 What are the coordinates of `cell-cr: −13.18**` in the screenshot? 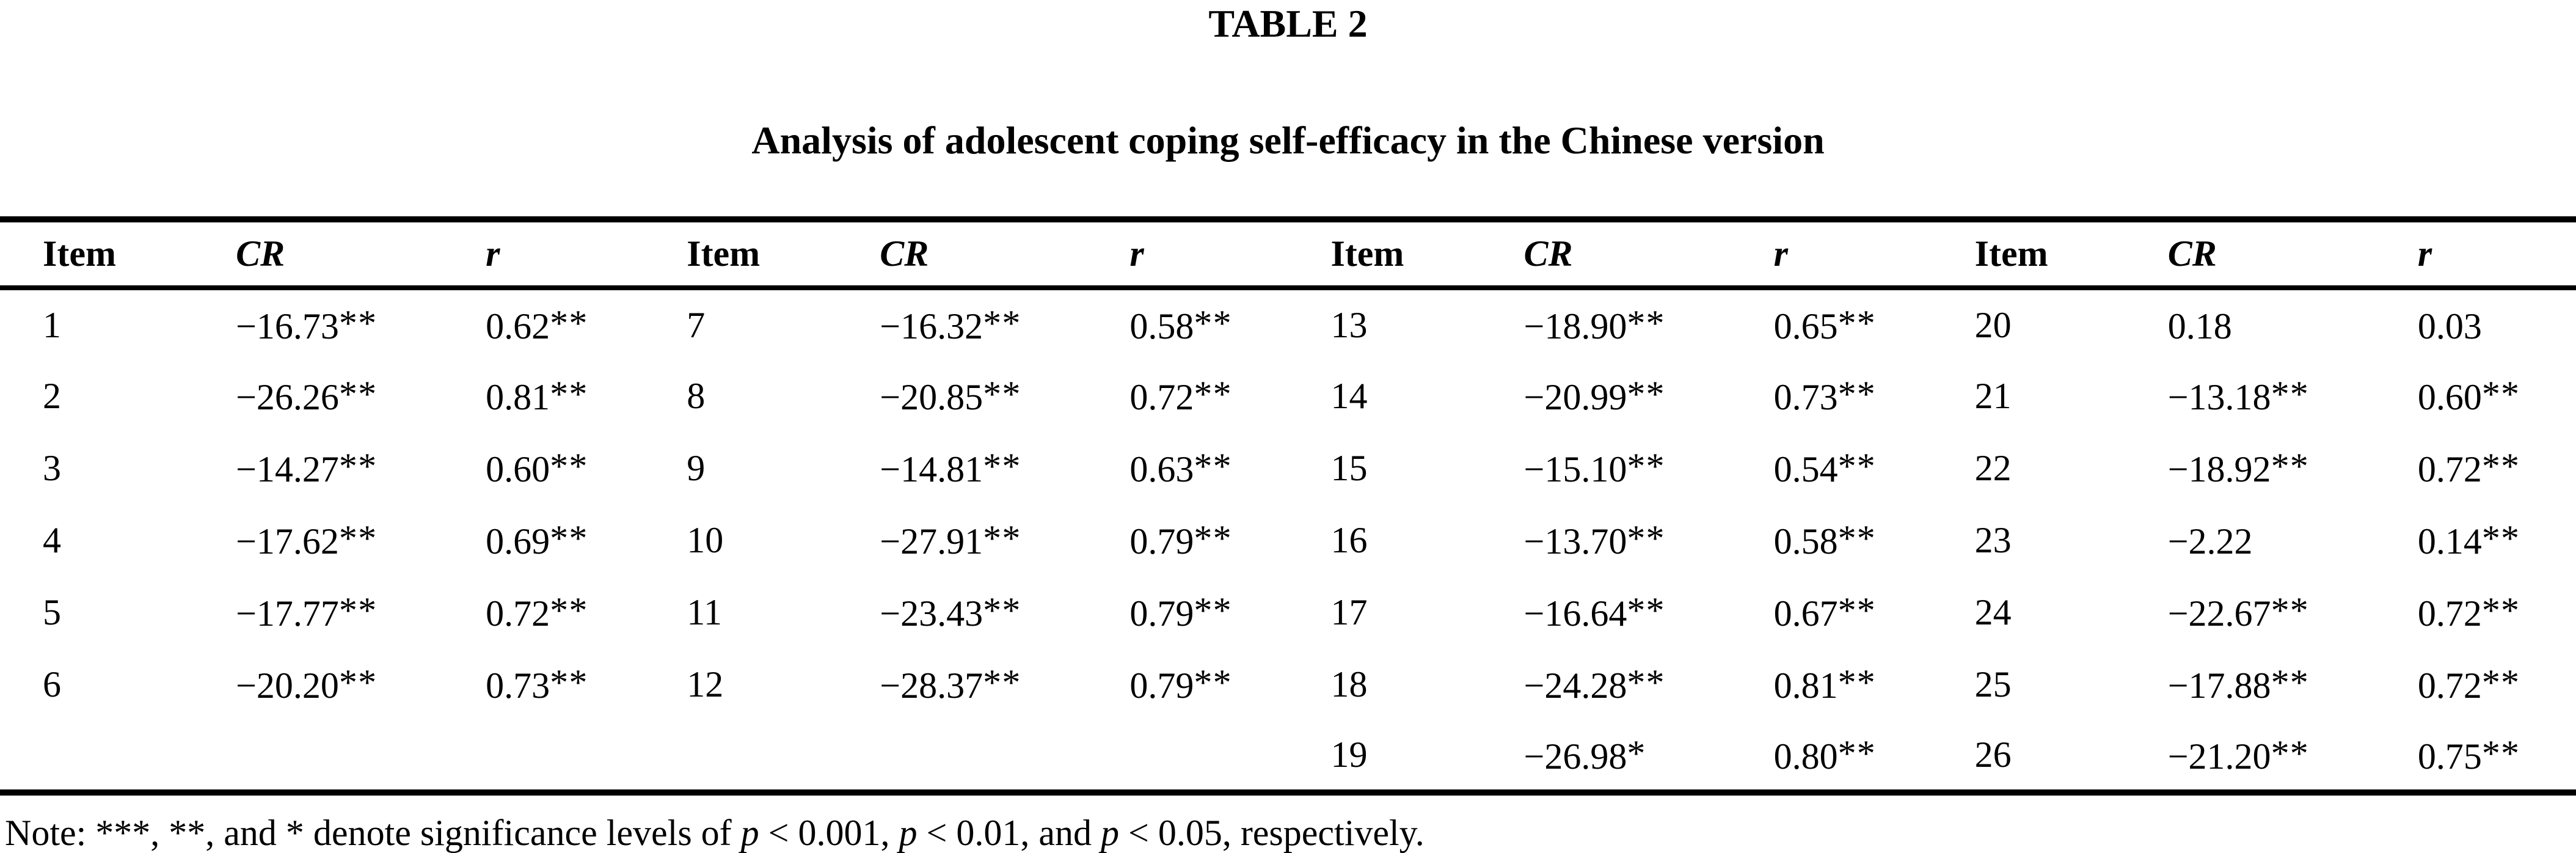 It's located at (2250, 396).